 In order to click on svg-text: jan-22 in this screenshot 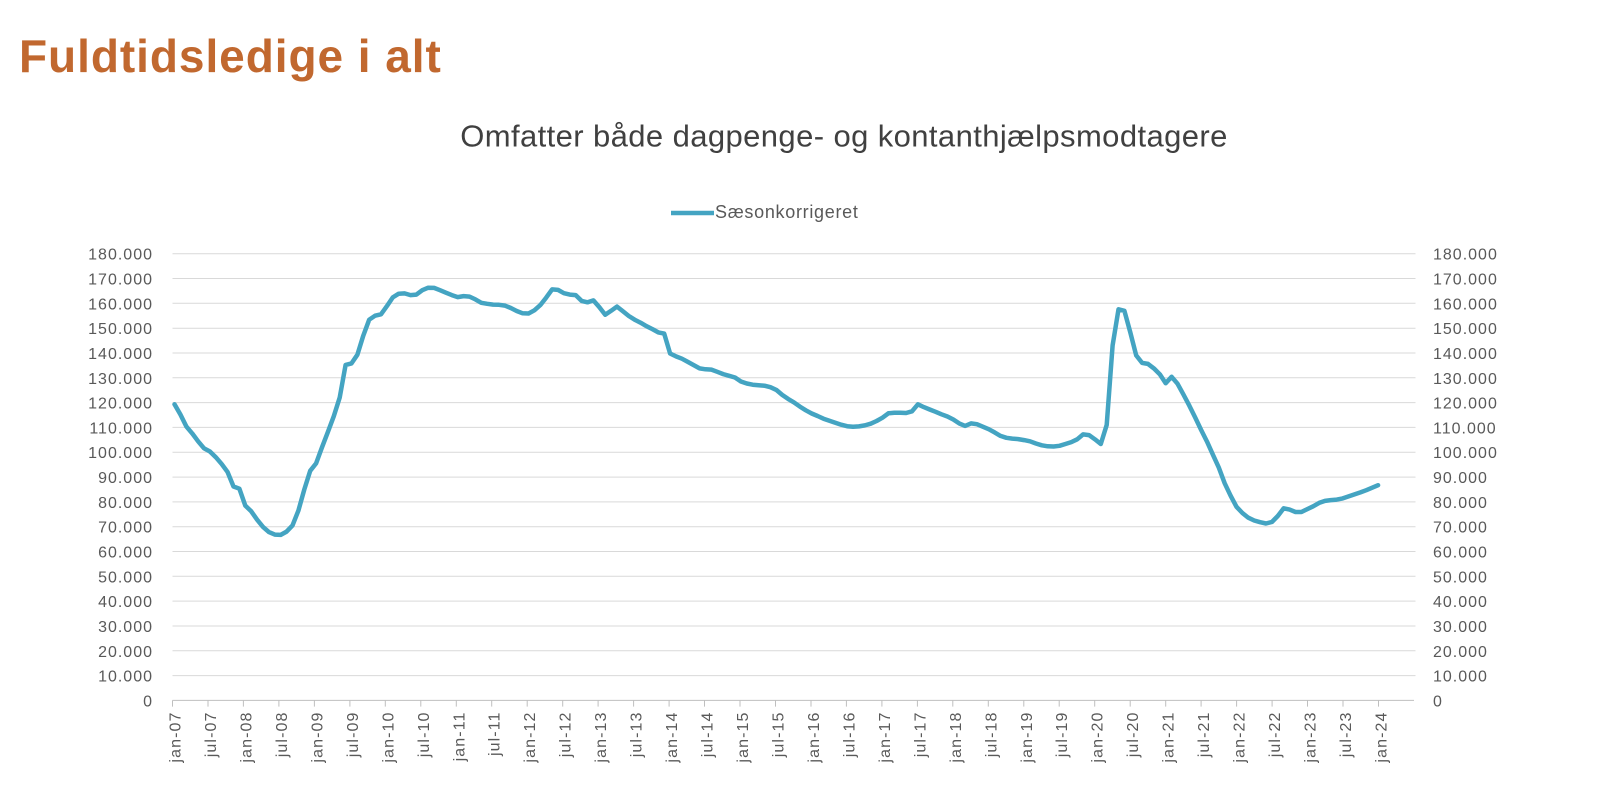, I will do `click(1240, 738)`.